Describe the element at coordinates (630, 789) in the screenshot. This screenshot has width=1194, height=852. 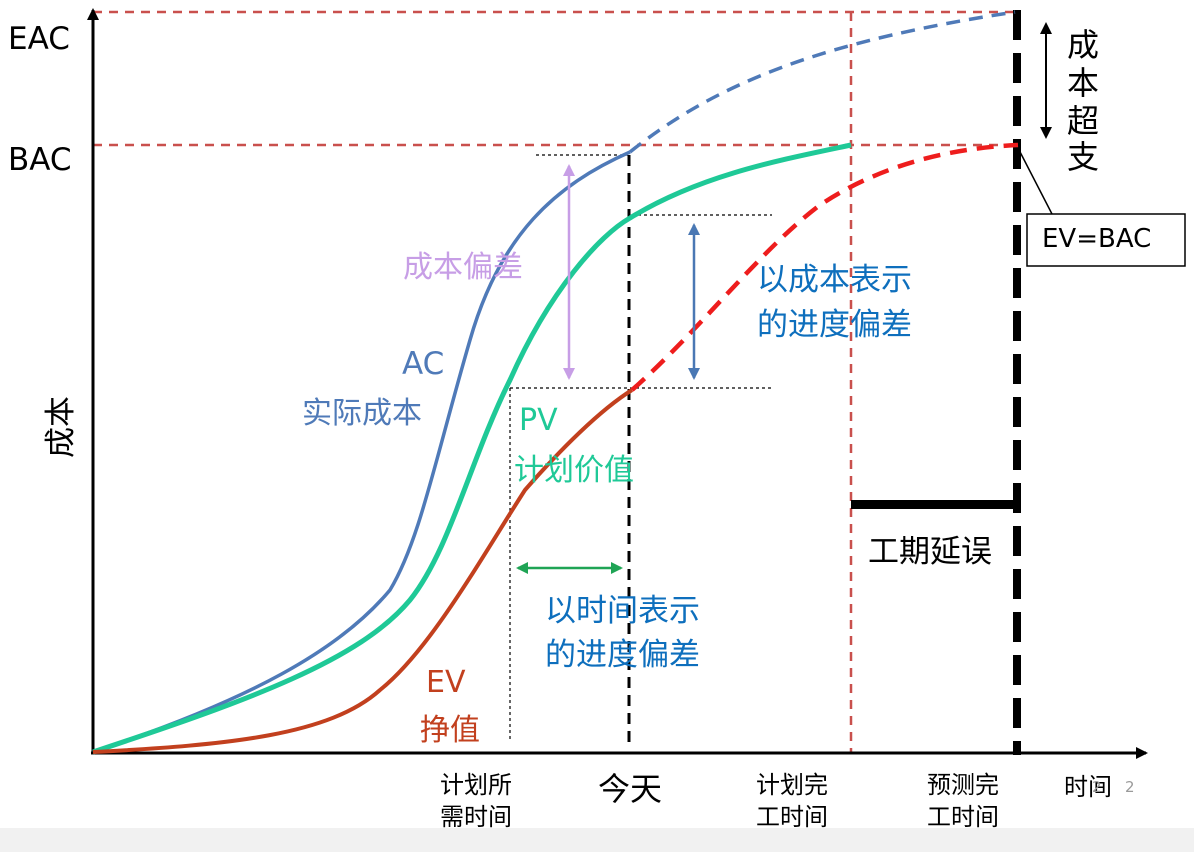
I see `x-marker-today: 今天` at that location.